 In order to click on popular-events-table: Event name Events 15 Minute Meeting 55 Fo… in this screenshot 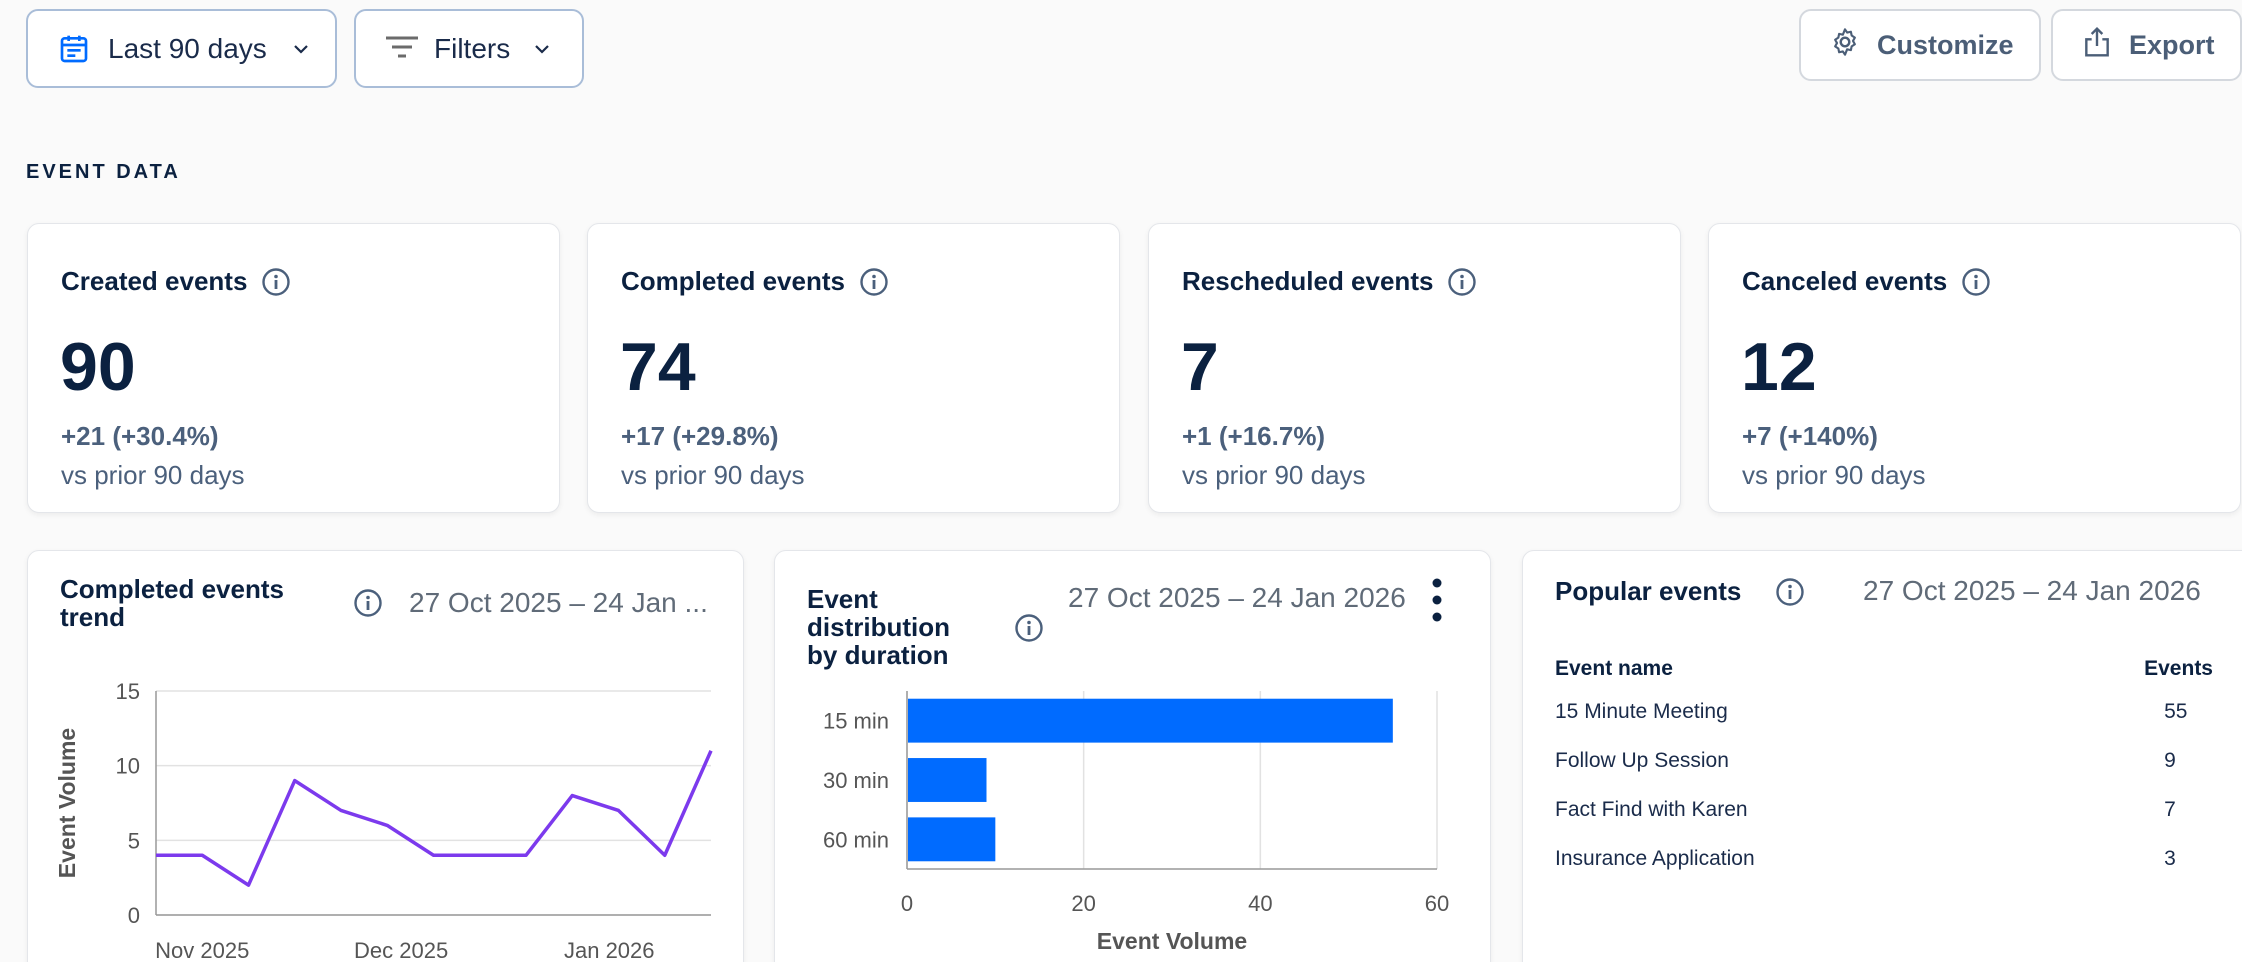, I will do `click(1884, 767)`.